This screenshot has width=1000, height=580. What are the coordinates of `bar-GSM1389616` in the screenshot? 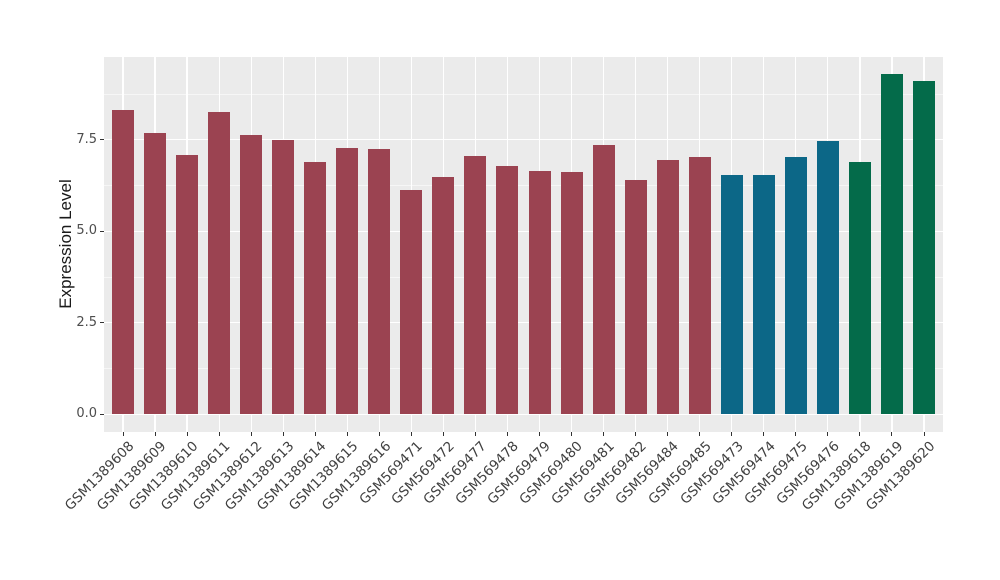 It's located at (379, 281).